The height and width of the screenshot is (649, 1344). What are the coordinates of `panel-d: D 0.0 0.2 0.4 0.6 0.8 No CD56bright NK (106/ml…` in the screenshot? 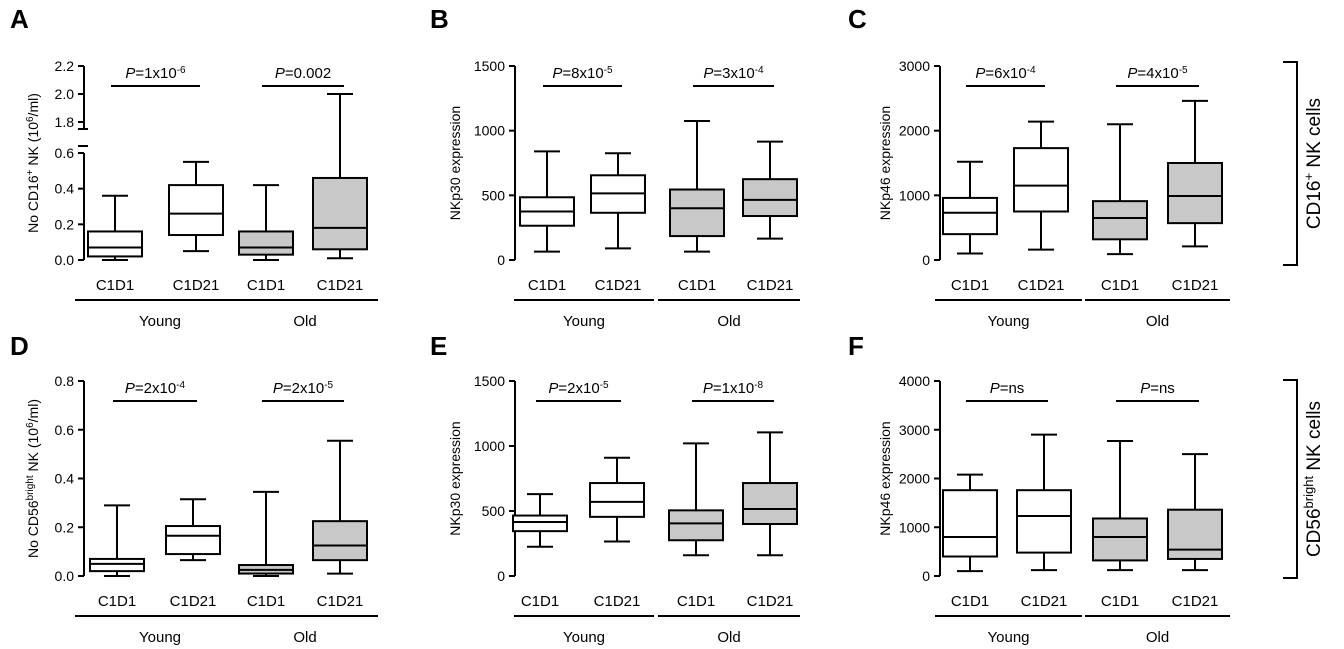 It's located at (194, 488).